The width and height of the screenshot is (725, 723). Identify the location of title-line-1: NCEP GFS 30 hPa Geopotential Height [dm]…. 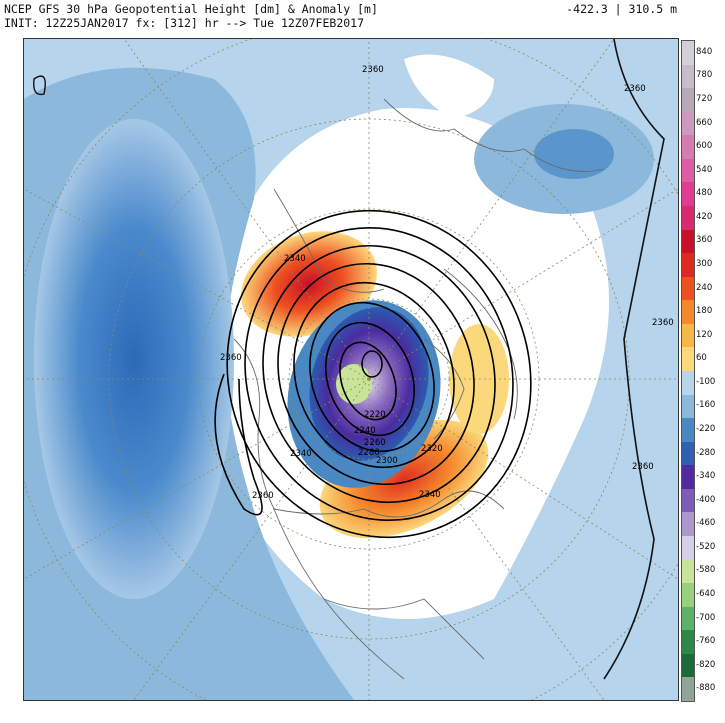
(191, 9).